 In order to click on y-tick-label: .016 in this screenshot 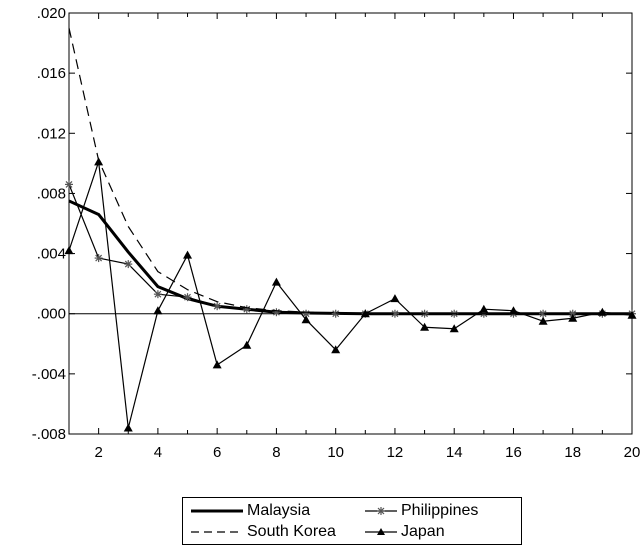, I will do `click(51, 73)`.